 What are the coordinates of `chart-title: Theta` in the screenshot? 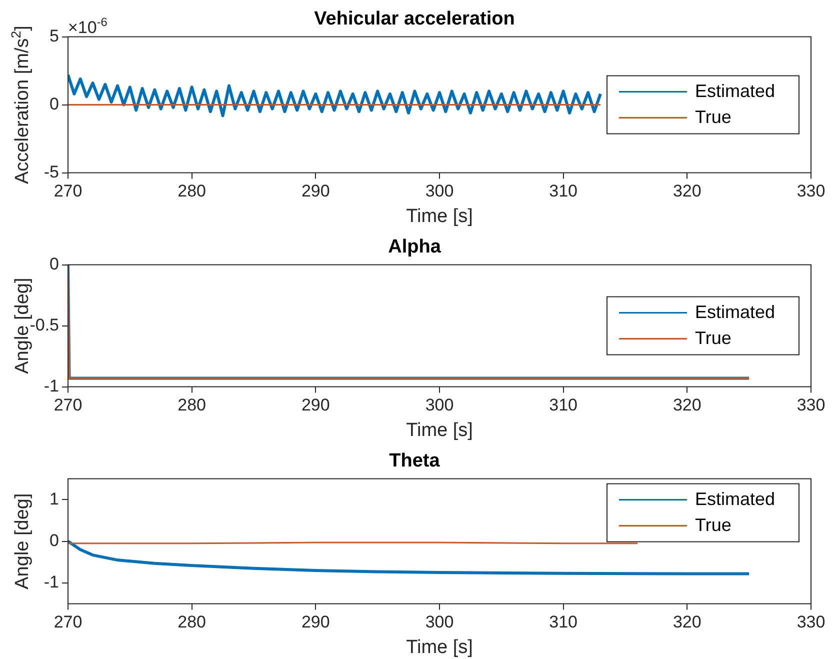 It's located at (414, 461).